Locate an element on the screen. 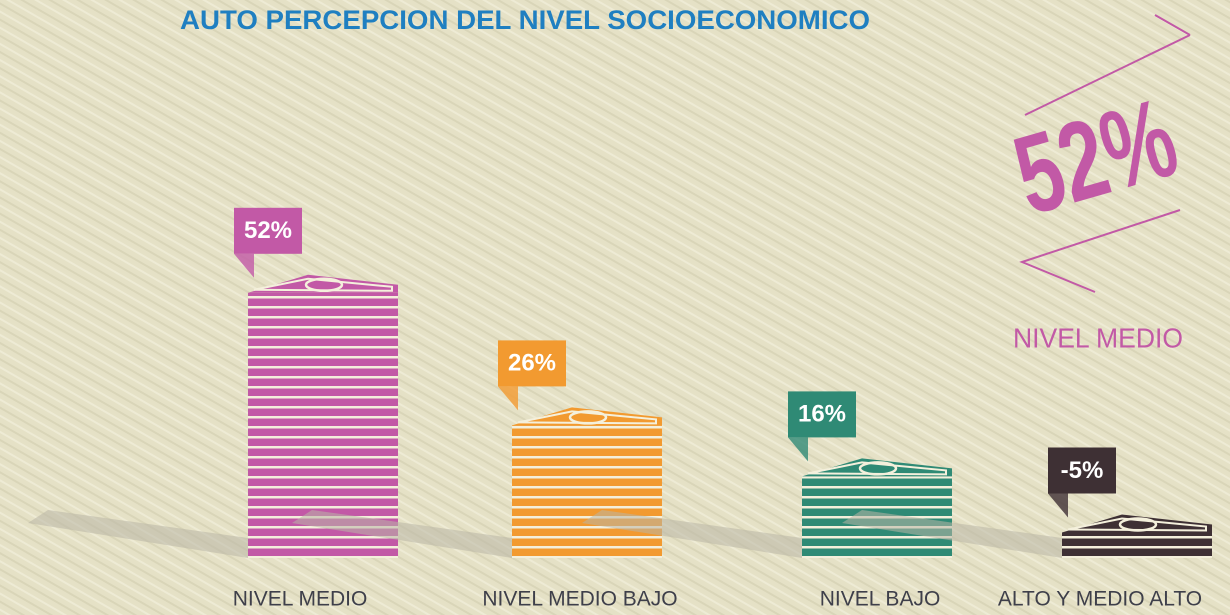 Image resolution: width=1230 pixels, height=615 pixels. x-tick-label: NIVEL MEDIO is located at coordinates (300, 599).